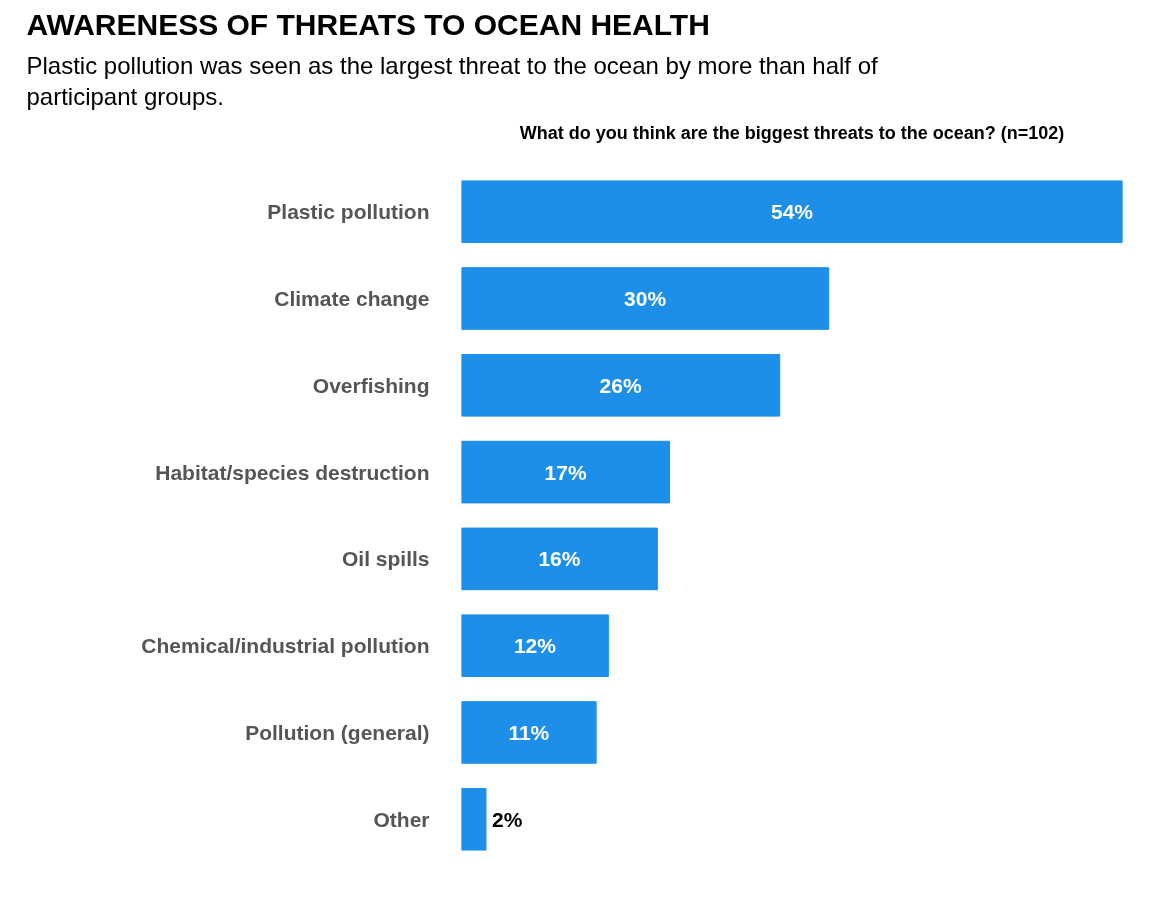  What do you see at coordinates (352, 299) in the screenshot?
I see `y-tick-label: Climate change` at bounding box center [352, 299].